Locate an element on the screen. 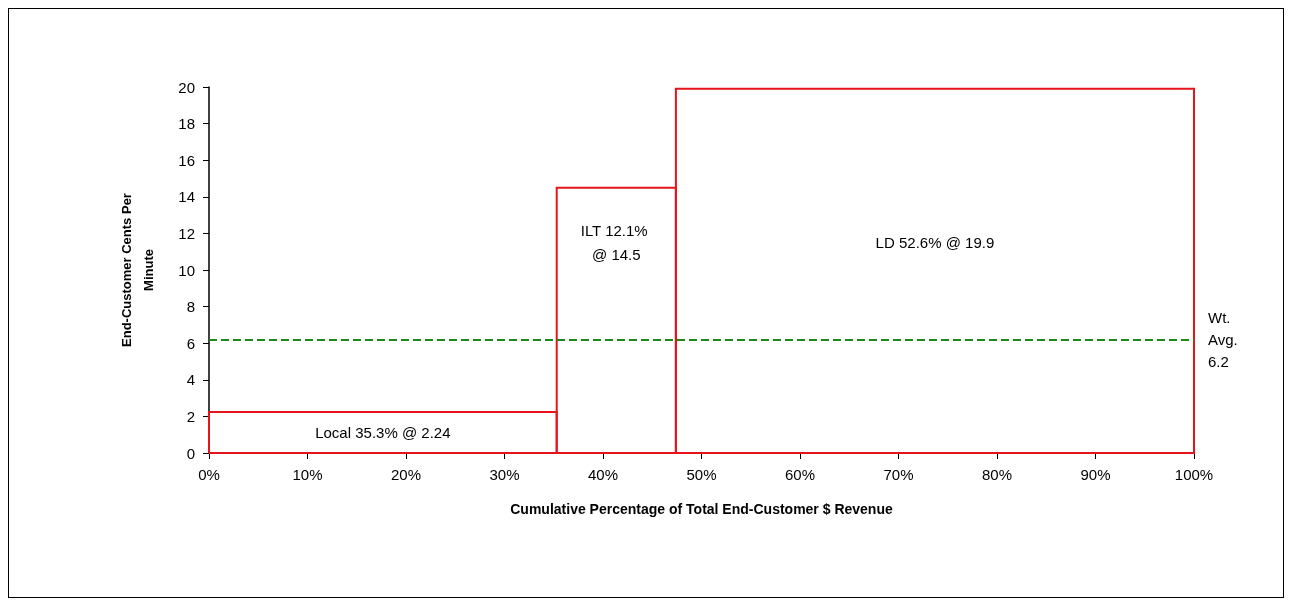 This screenshot has width=1294, height=610. y-tick-label: 6 is located at coordinates (190, 343).